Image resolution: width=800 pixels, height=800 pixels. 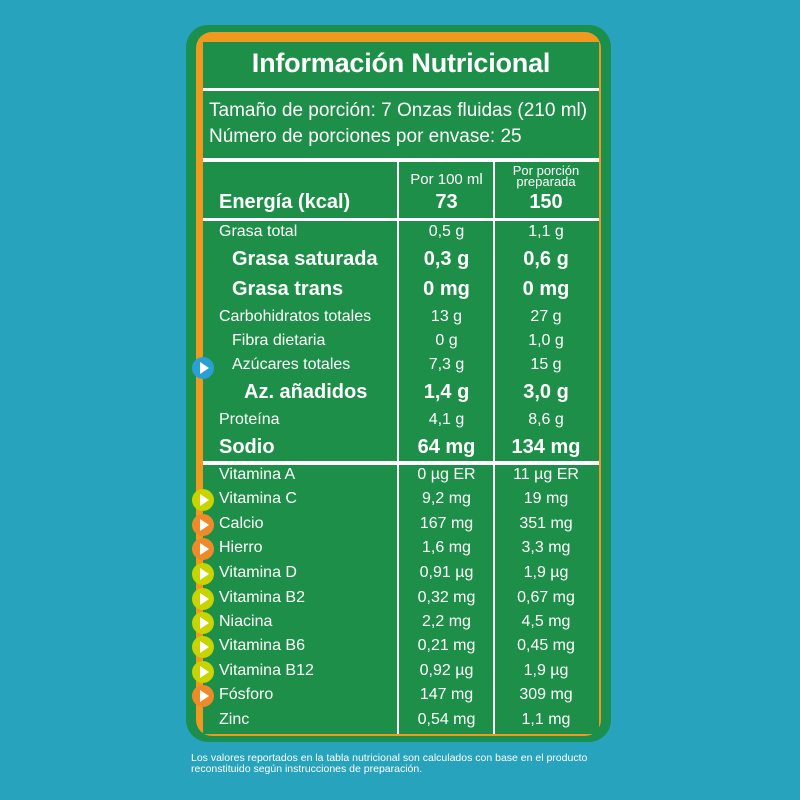 What do you see at coordinates (258, 231) in the screenshot?
I see `nutrient-label: Grasa total` at bounding box center [258, 231].